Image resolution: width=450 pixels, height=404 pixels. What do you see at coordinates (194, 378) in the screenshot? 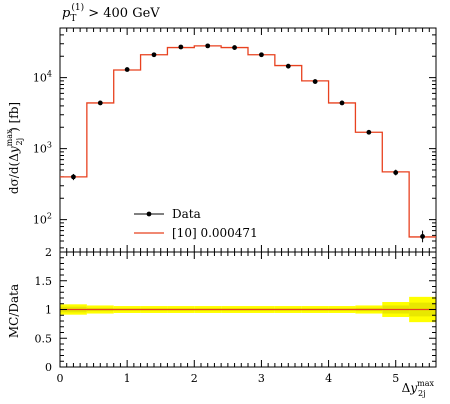
I see `x-tick-label: 2` at bounding box center [194, 378].